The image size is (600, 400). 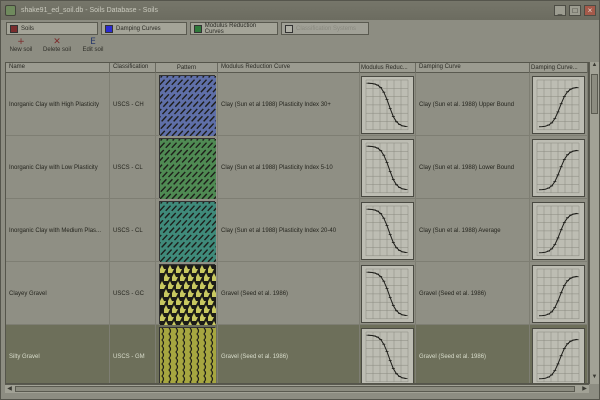 I want to click on damping-swatch-icon, so click(x=109, y=28).